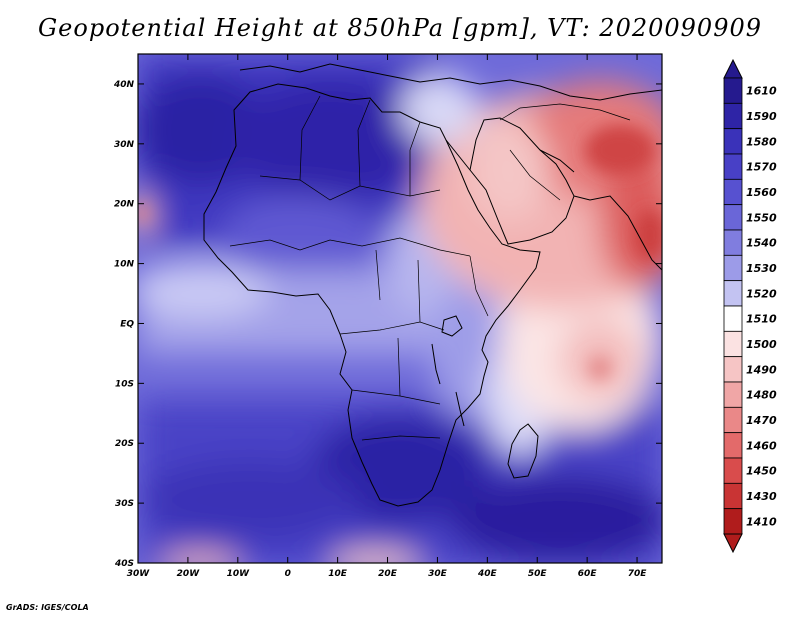  What do you see at coordinates (452, 326) in the screenshot?
I see `lake-victoria` at bounding box center [452, 326].